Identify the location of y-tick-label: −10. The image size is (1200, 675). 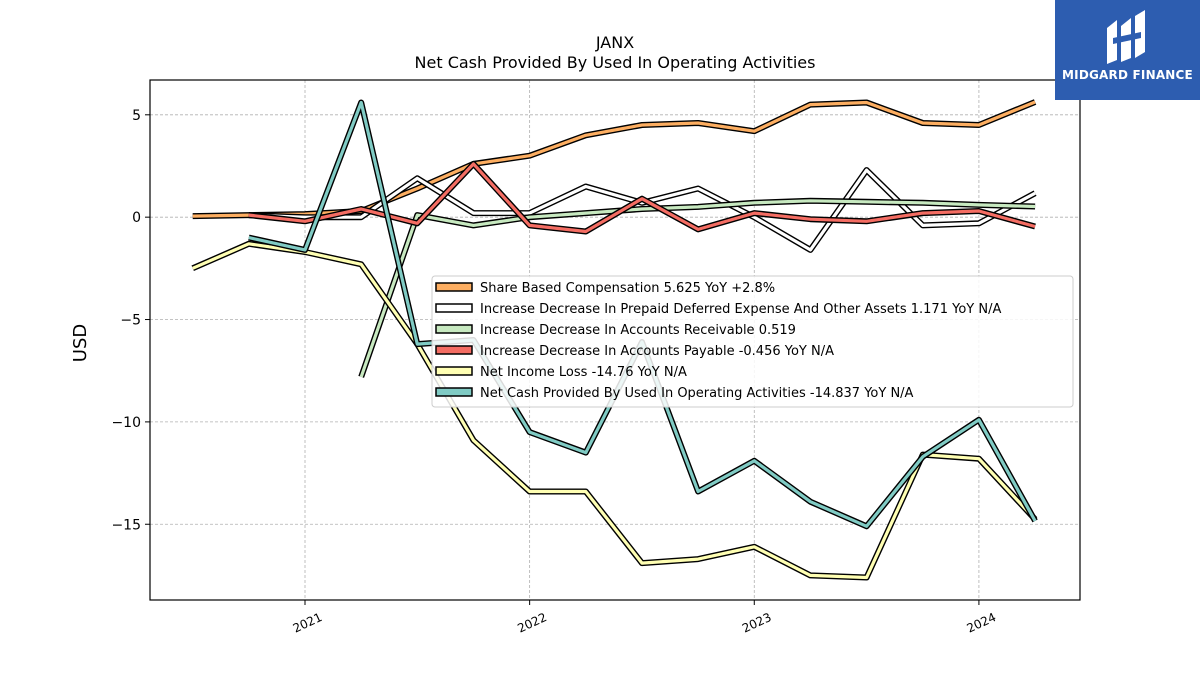
(126, 423).